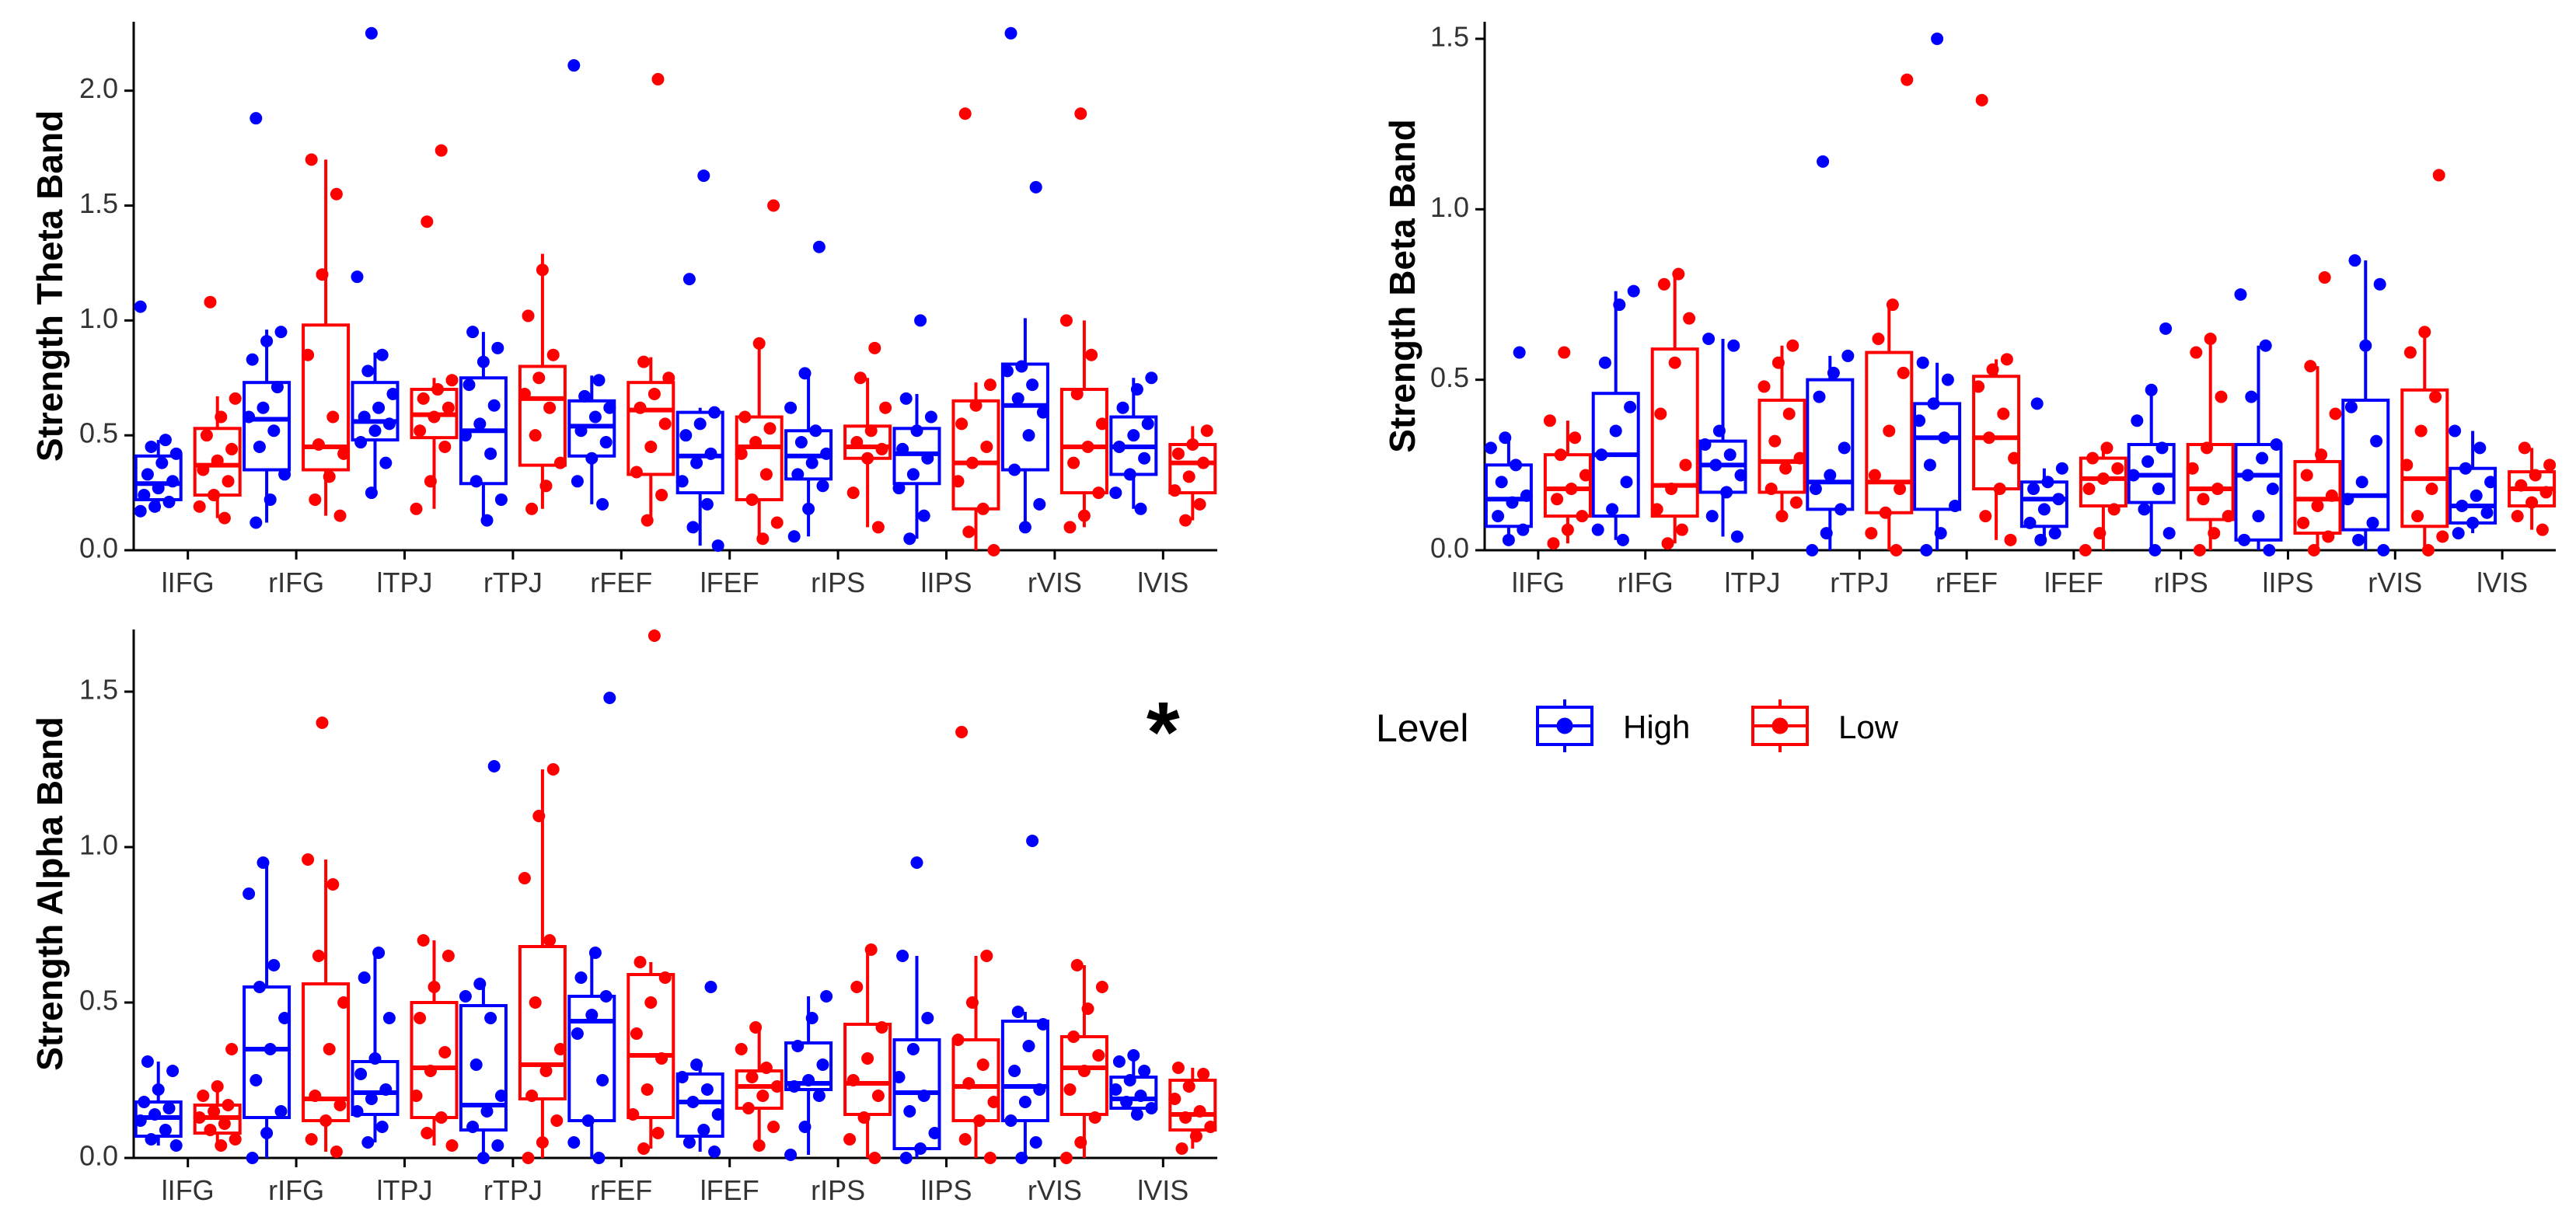 This screenshot has width=2576, height=1231. Describe the element at coordinates (99, 203) in the screenshot. I see `theta-y-tick-label: 1.5` at that location.